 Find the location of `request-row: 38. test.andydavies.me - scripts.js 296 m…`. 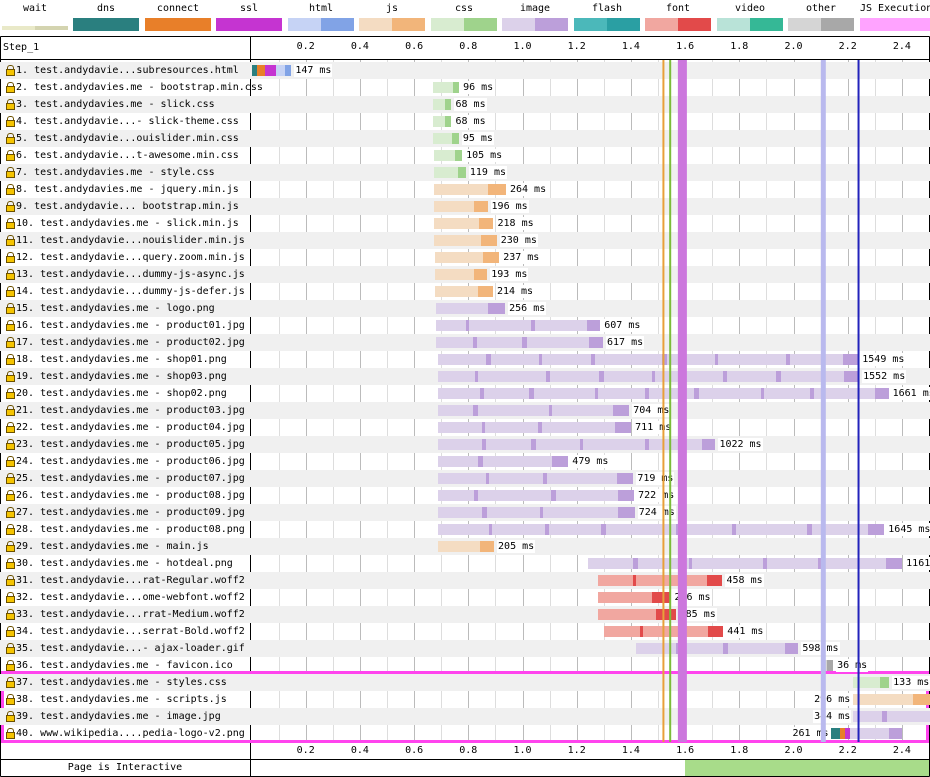

request-row: 38. test.andydavies.me - scripts.js 296 m… is located at coordinates (465, 699).